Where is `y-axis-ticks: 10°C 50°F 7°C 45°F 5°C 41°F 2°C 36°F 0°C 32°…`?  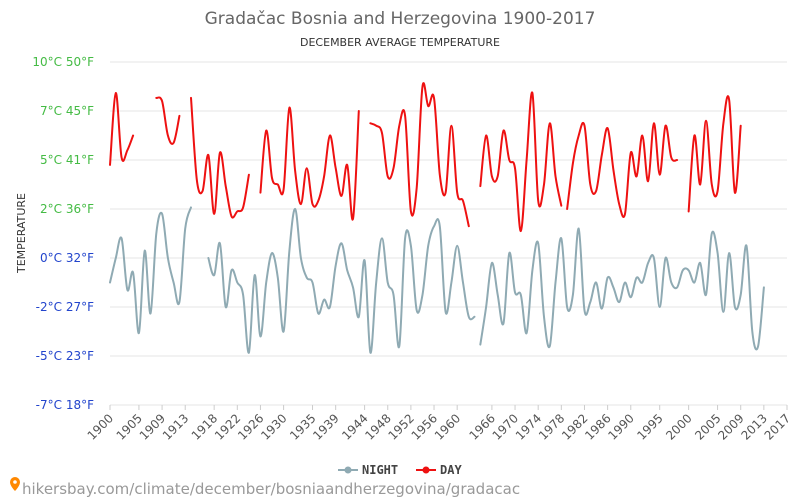
y-axis-ticks: 10°C 50°F 7°C 45°F 5°C 41°F 2°C 36°F 0°C 32°… is located at coordinates (63, 233).